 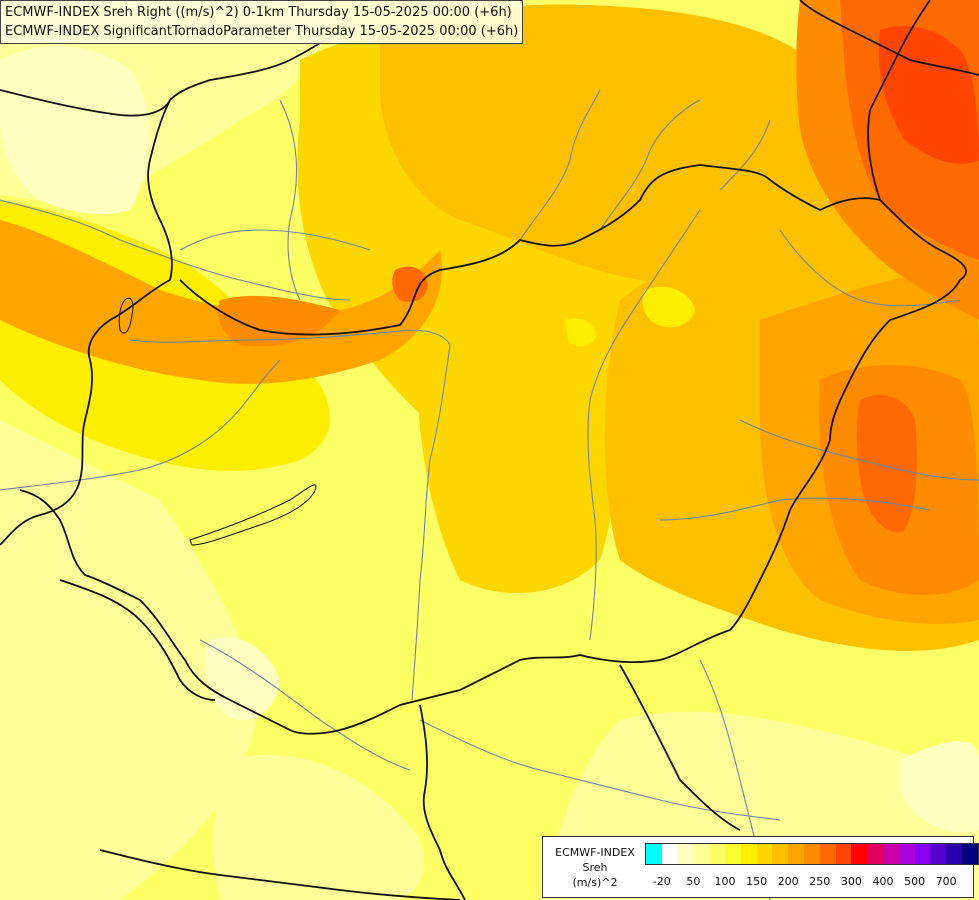 What do you see at coordinates (126, 315) in the screenshot?
I see `lake-neusiedl` at bounding box center [126, 315].